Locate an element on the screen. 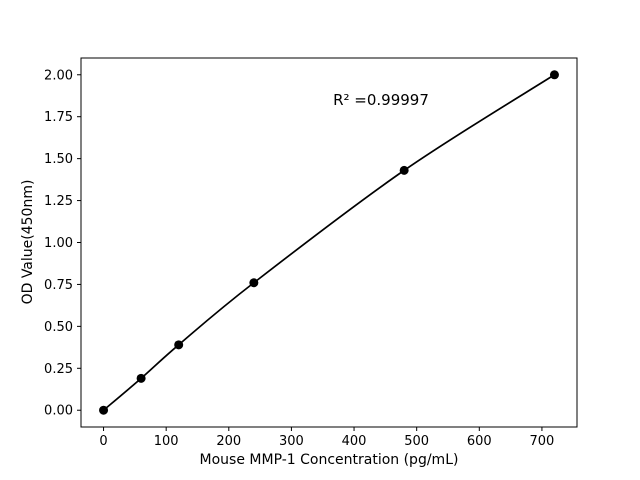 Image resolution: width=640 pixels, height=480 pixels. x-tick-label: 400 is located at coordinates (354, 441).